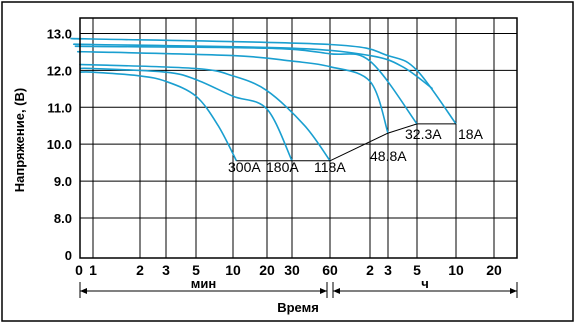 Image resolution: width=575 pixels, height=323 pixels. Describe the element at coordinates (292, 270) in the screenshot. I see `x-tick-label: 30` at that location.